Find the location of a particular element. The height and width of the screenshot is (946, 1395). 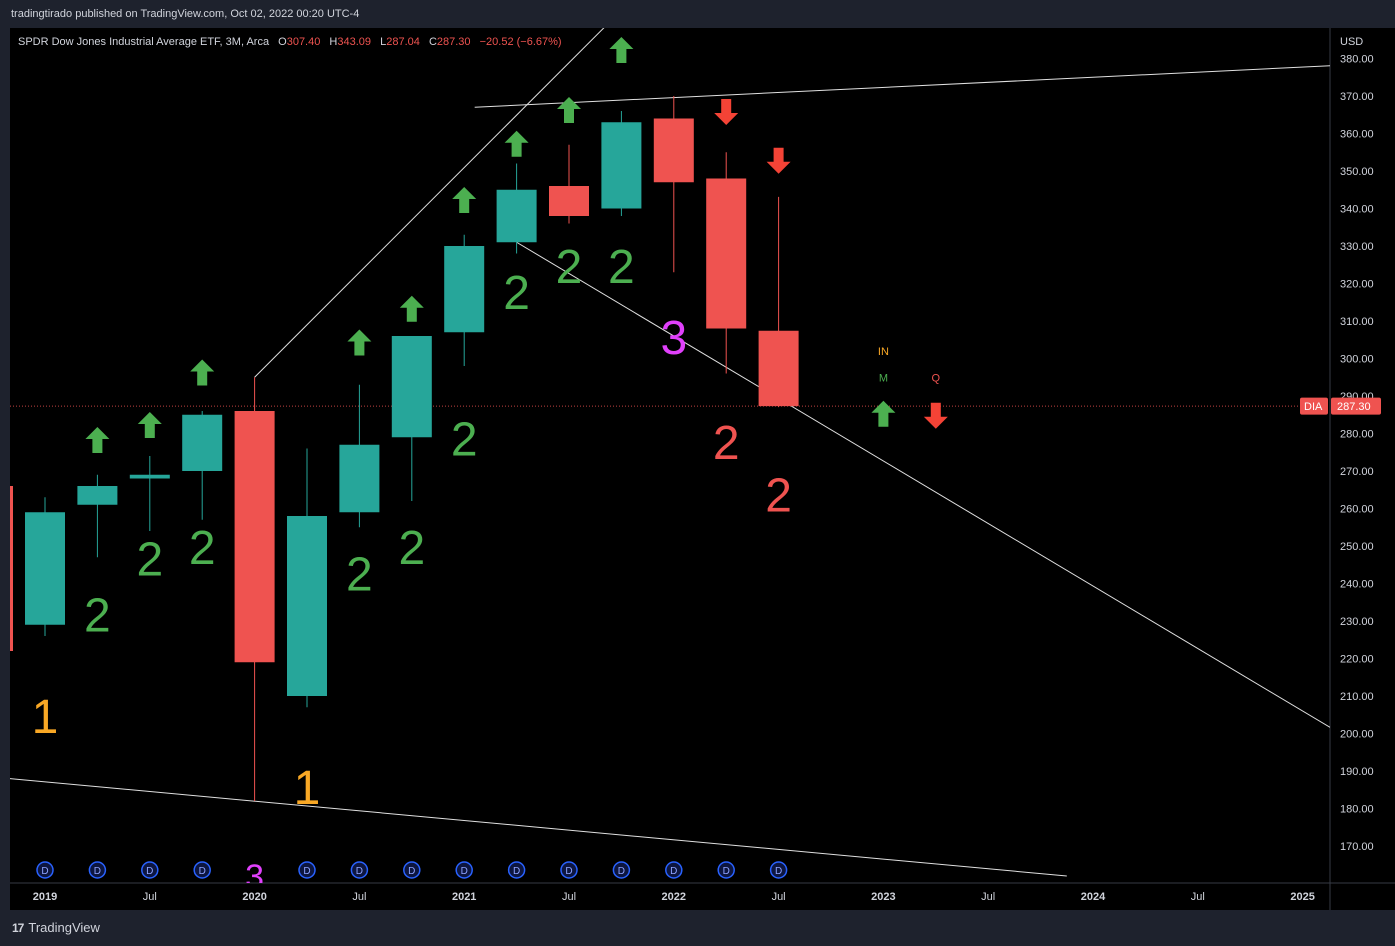

x-tick-label: 2020 is located at coordinates (254, 897).